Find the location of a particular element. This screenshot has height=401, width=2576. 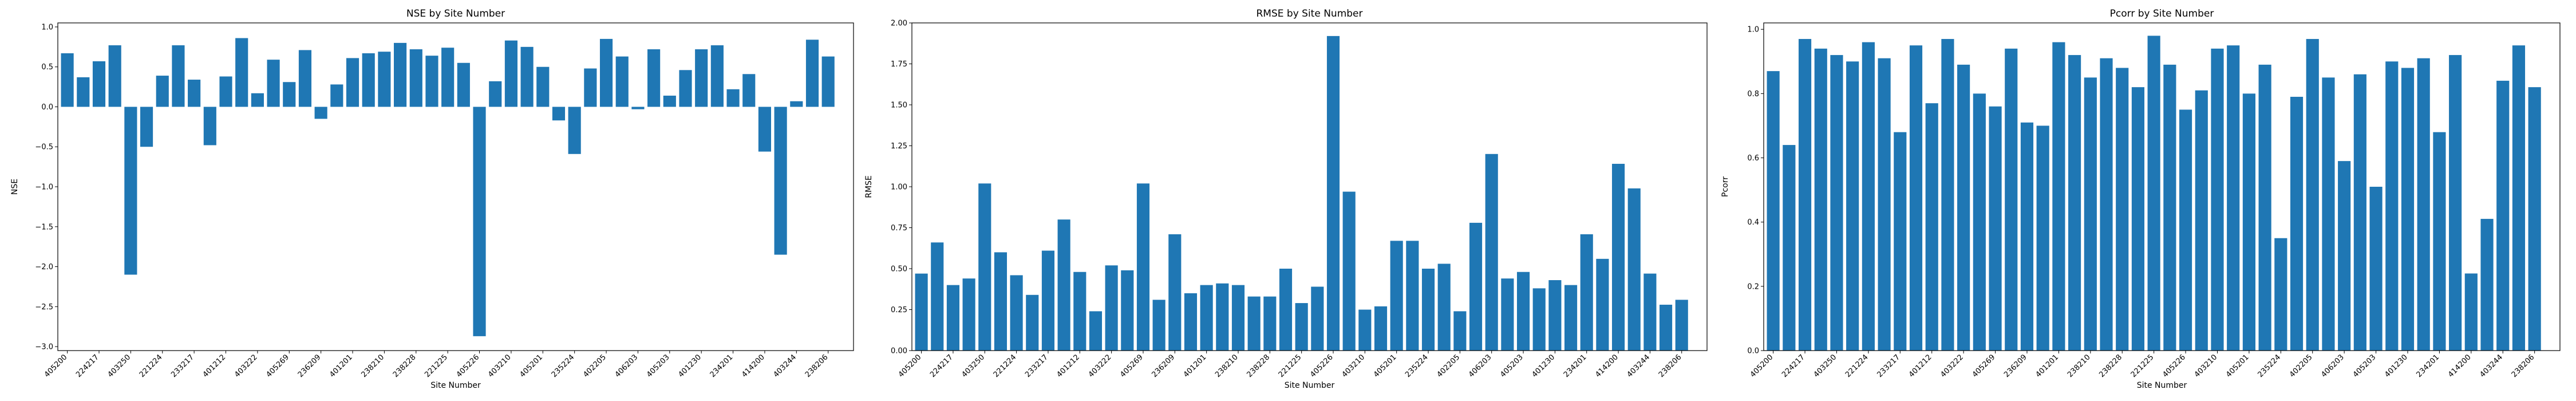

y-axis: 0.00 0.25 0.50 0.75 1.00 1.25 1.50 1.75 2.00 is located at coordinates (901, 187).